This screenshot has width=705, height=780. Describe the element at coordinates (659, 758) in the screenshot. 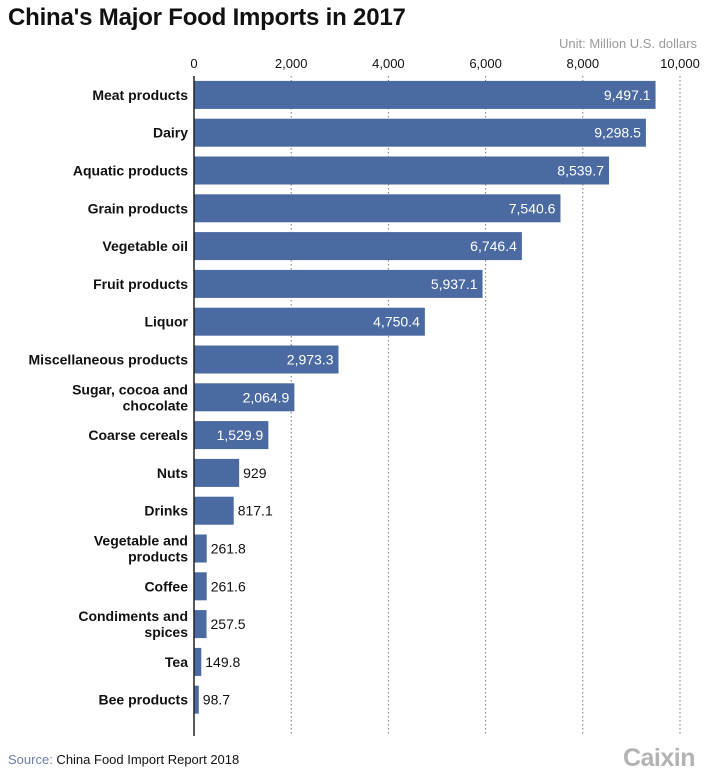

I see `caixin-logo: Caixin` at that location.